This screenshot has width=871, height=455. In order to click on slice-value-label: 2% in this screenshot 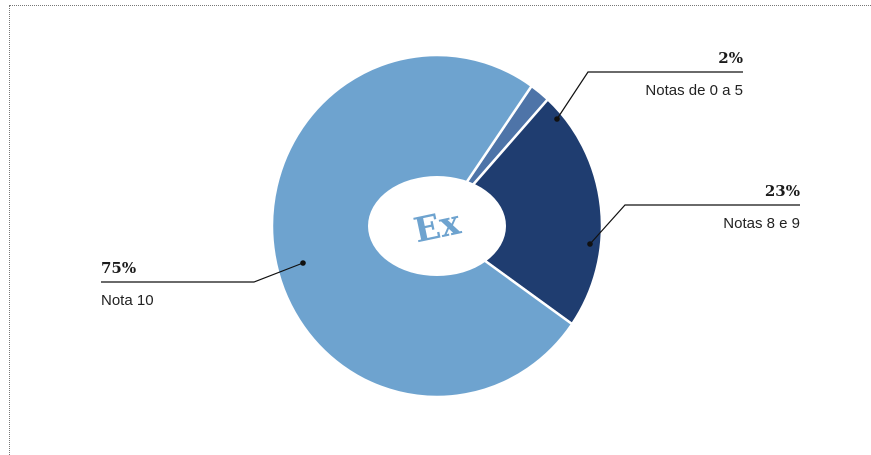, I will do `click(730, 58)`.